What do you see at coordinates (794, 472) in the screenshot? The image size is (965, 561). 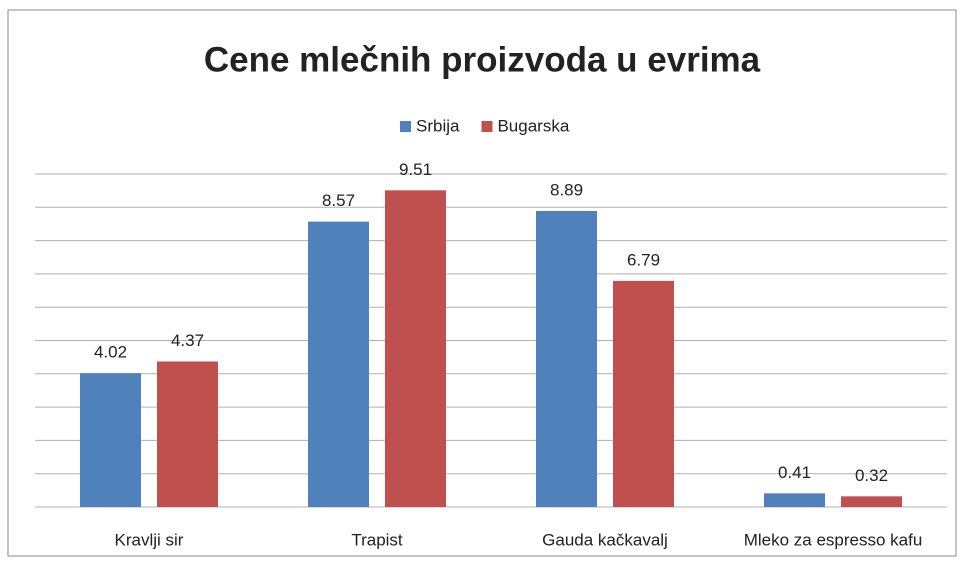 I see `data-label: 0.41` at bounding box center [794, 472].